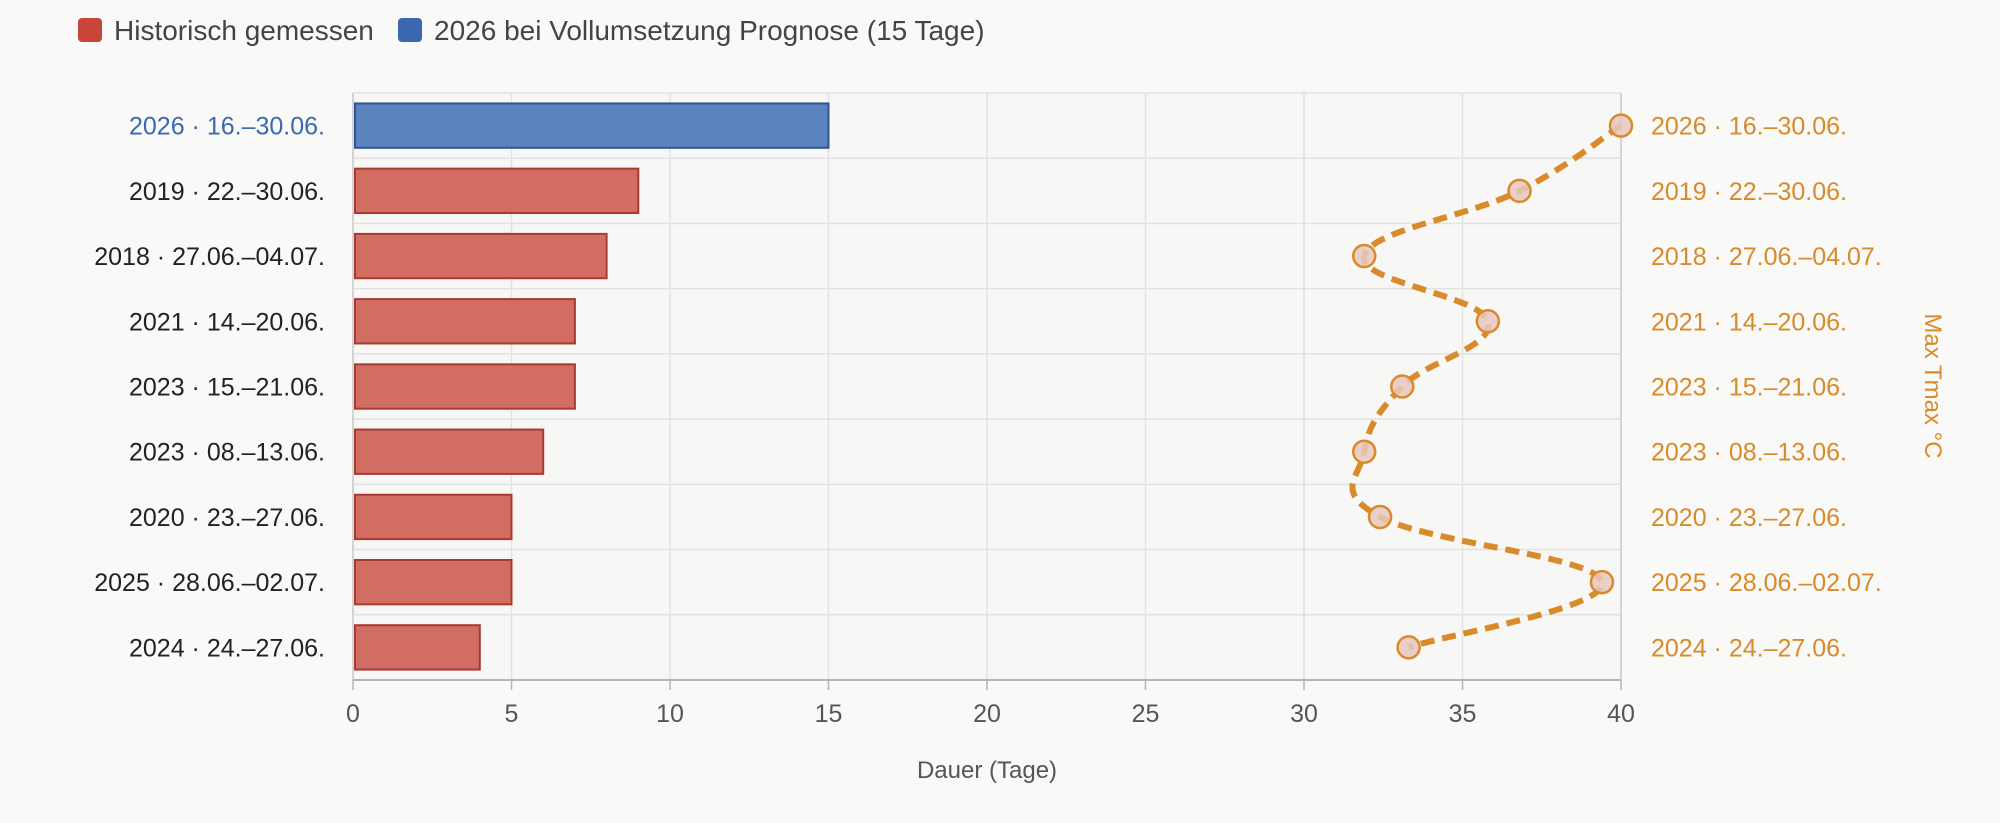 This screenshot has width=2000, height=823. I want to click on legend-label: Historisch gemessen, so click(244, 30).